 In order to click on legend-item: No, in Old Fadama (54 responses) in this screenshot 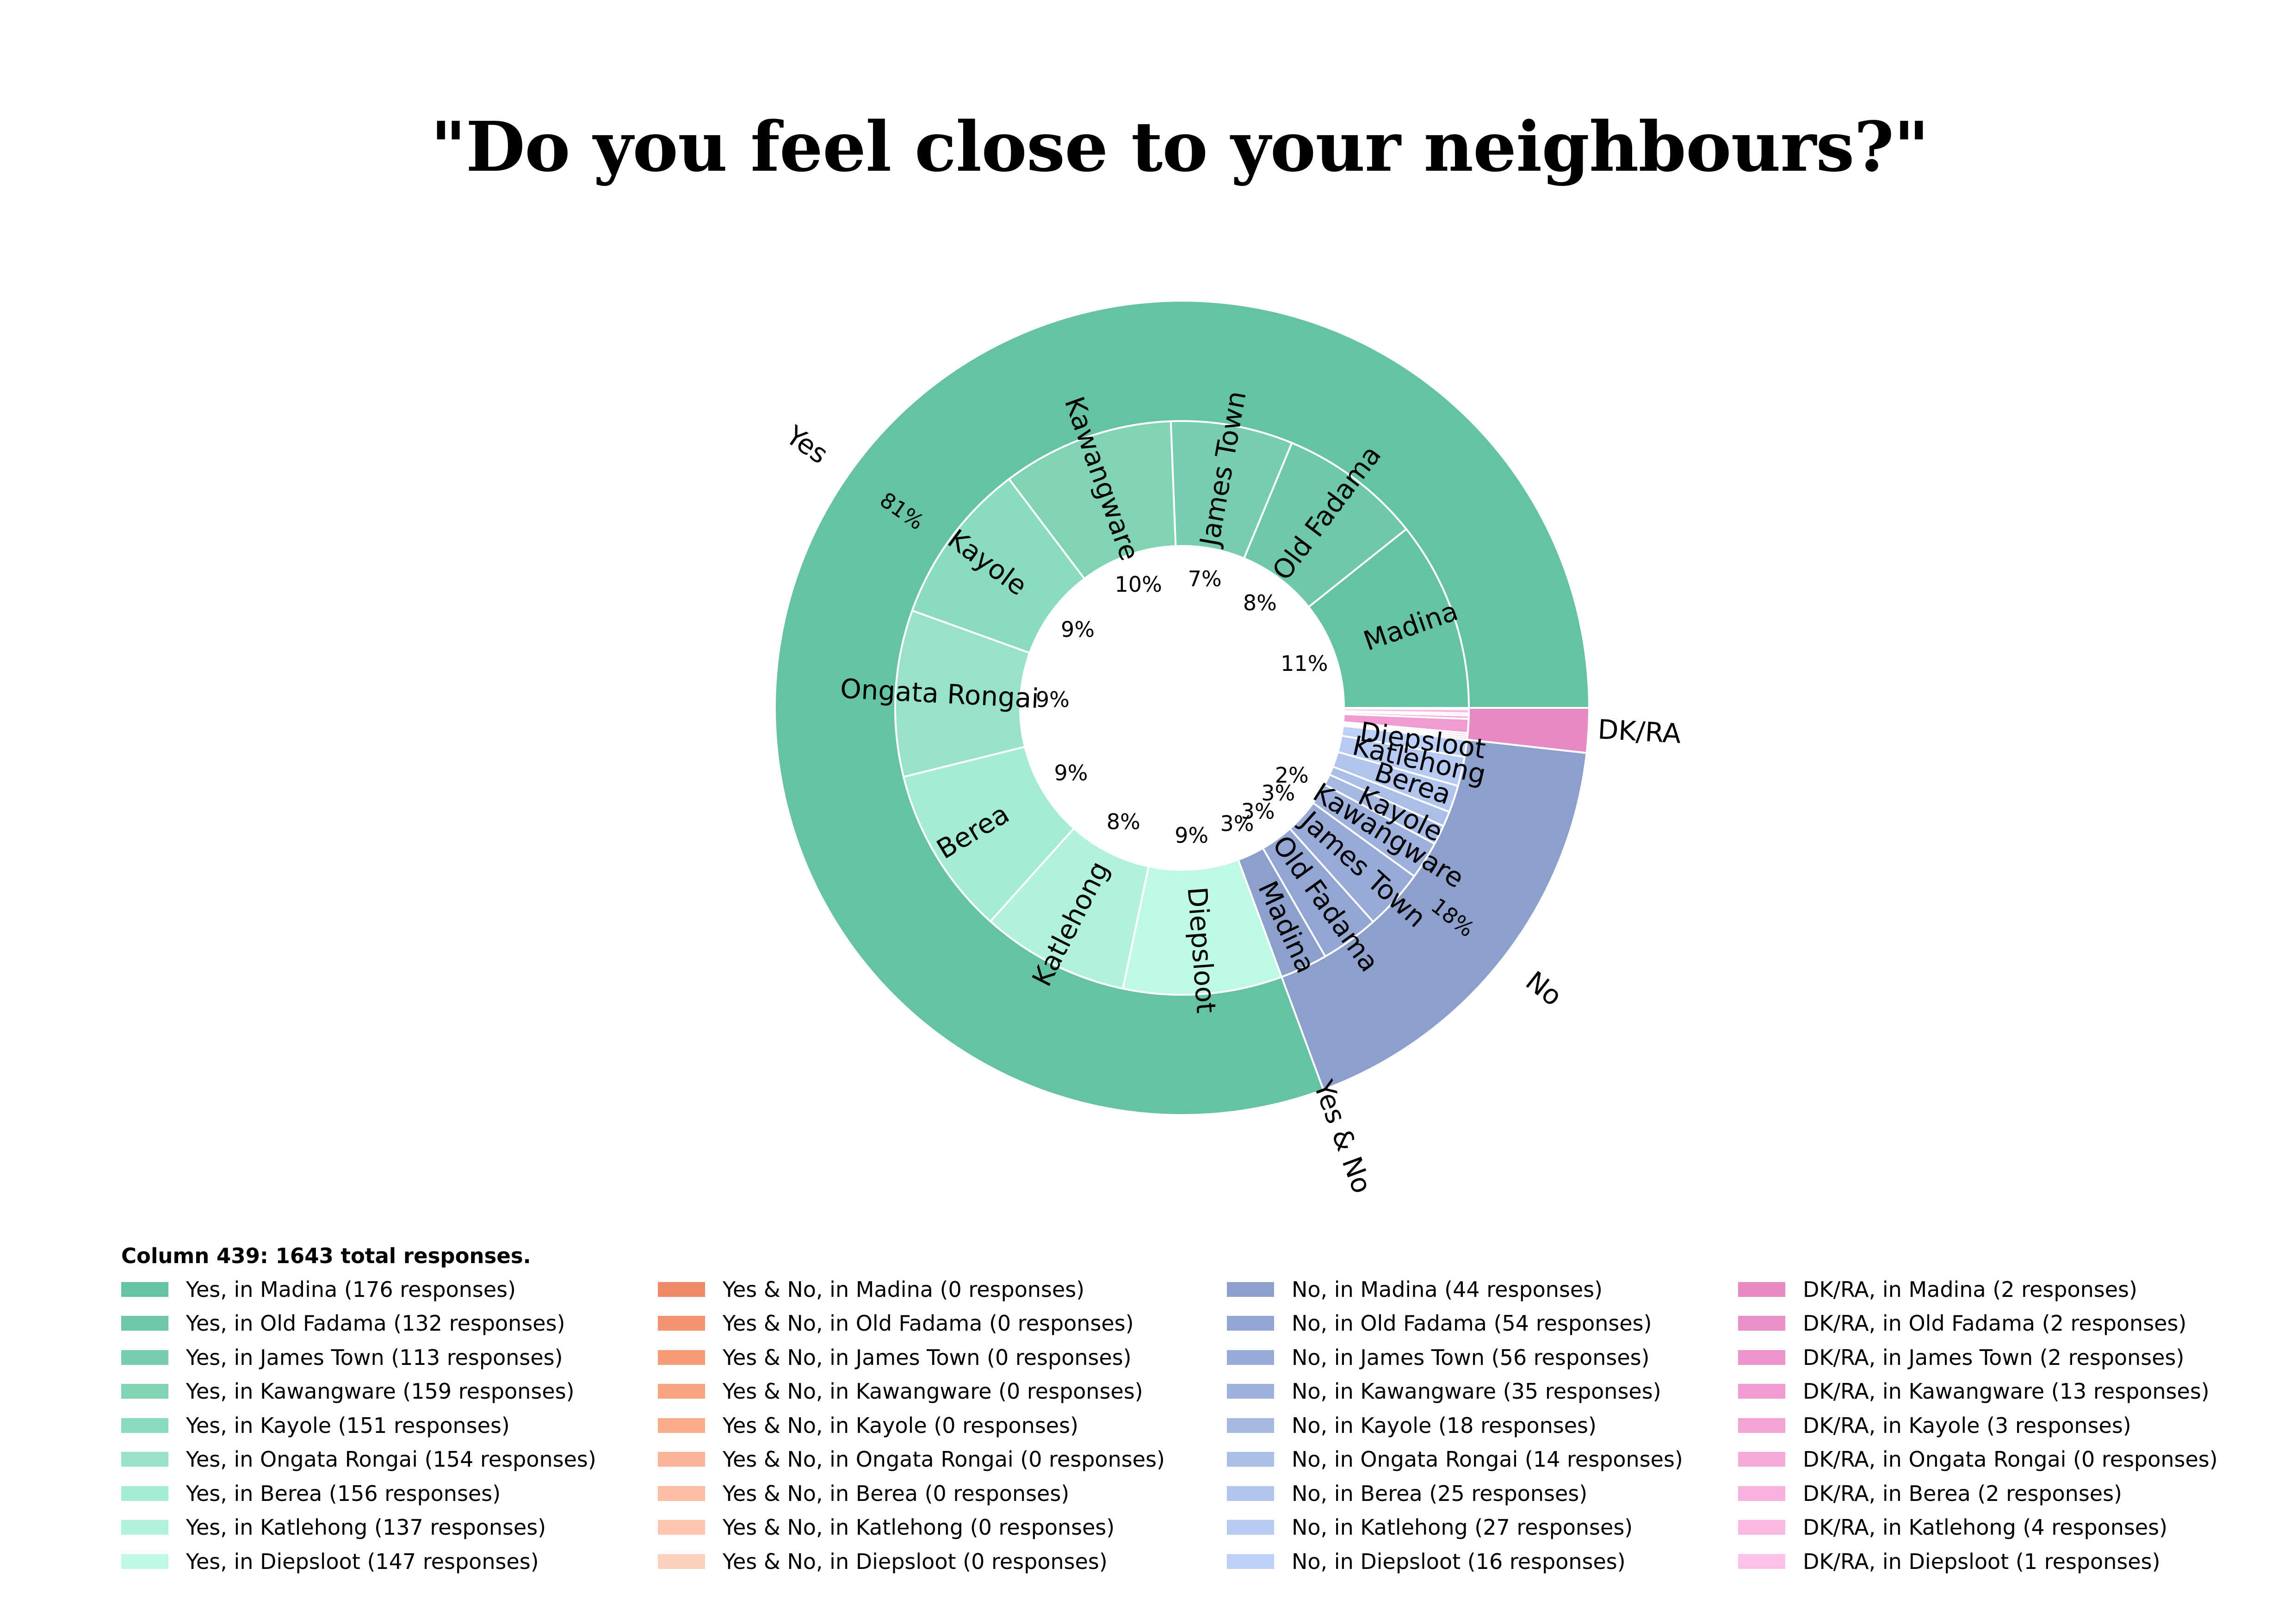, I will do `click(1500, 1324)`.